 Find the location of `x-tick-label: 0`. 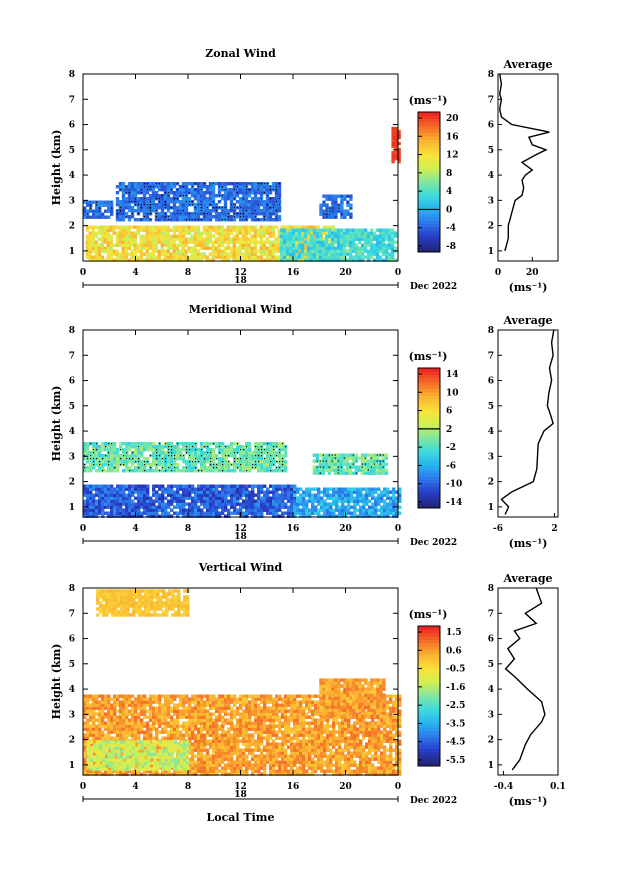

x-tick-label: 0 is located at coordinates (83, 529).